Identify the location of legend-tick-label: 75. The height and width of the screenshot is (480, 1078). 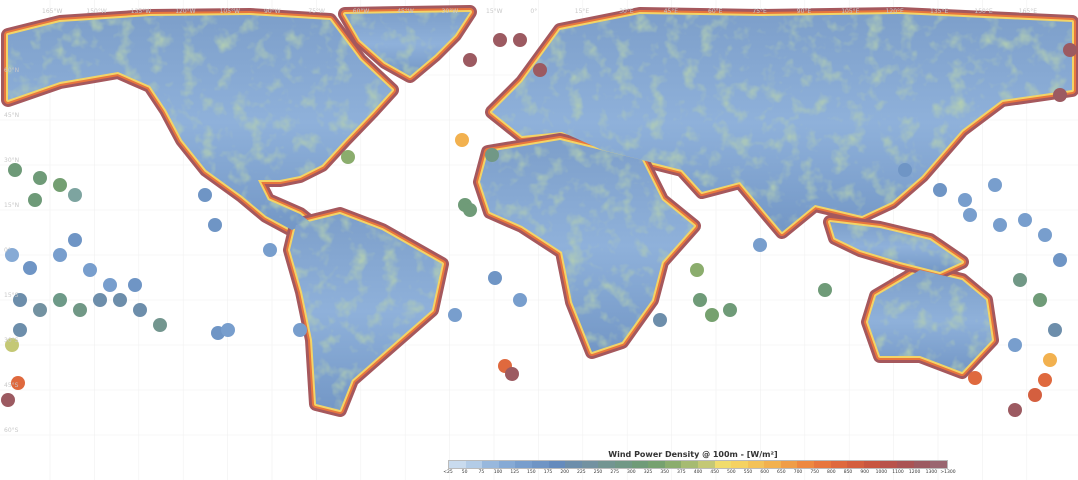
(481, 472).